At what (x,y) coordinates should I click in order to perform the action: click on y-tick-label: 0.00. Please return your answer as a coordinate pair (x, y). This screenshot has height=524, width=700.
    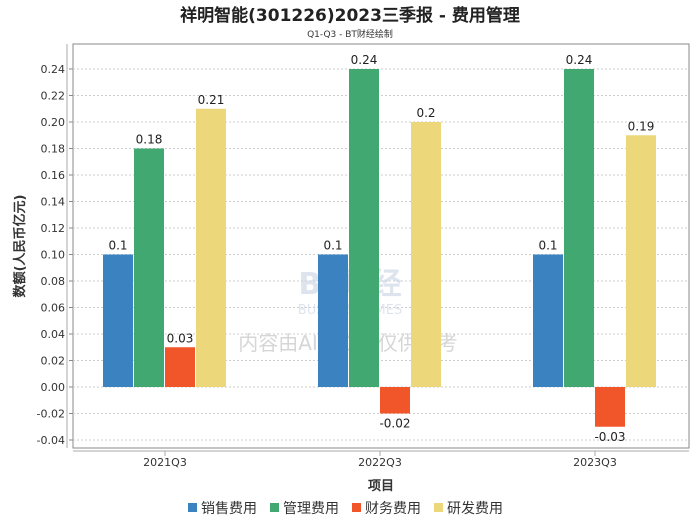
    Looking at the image, I should click on (53, 387).